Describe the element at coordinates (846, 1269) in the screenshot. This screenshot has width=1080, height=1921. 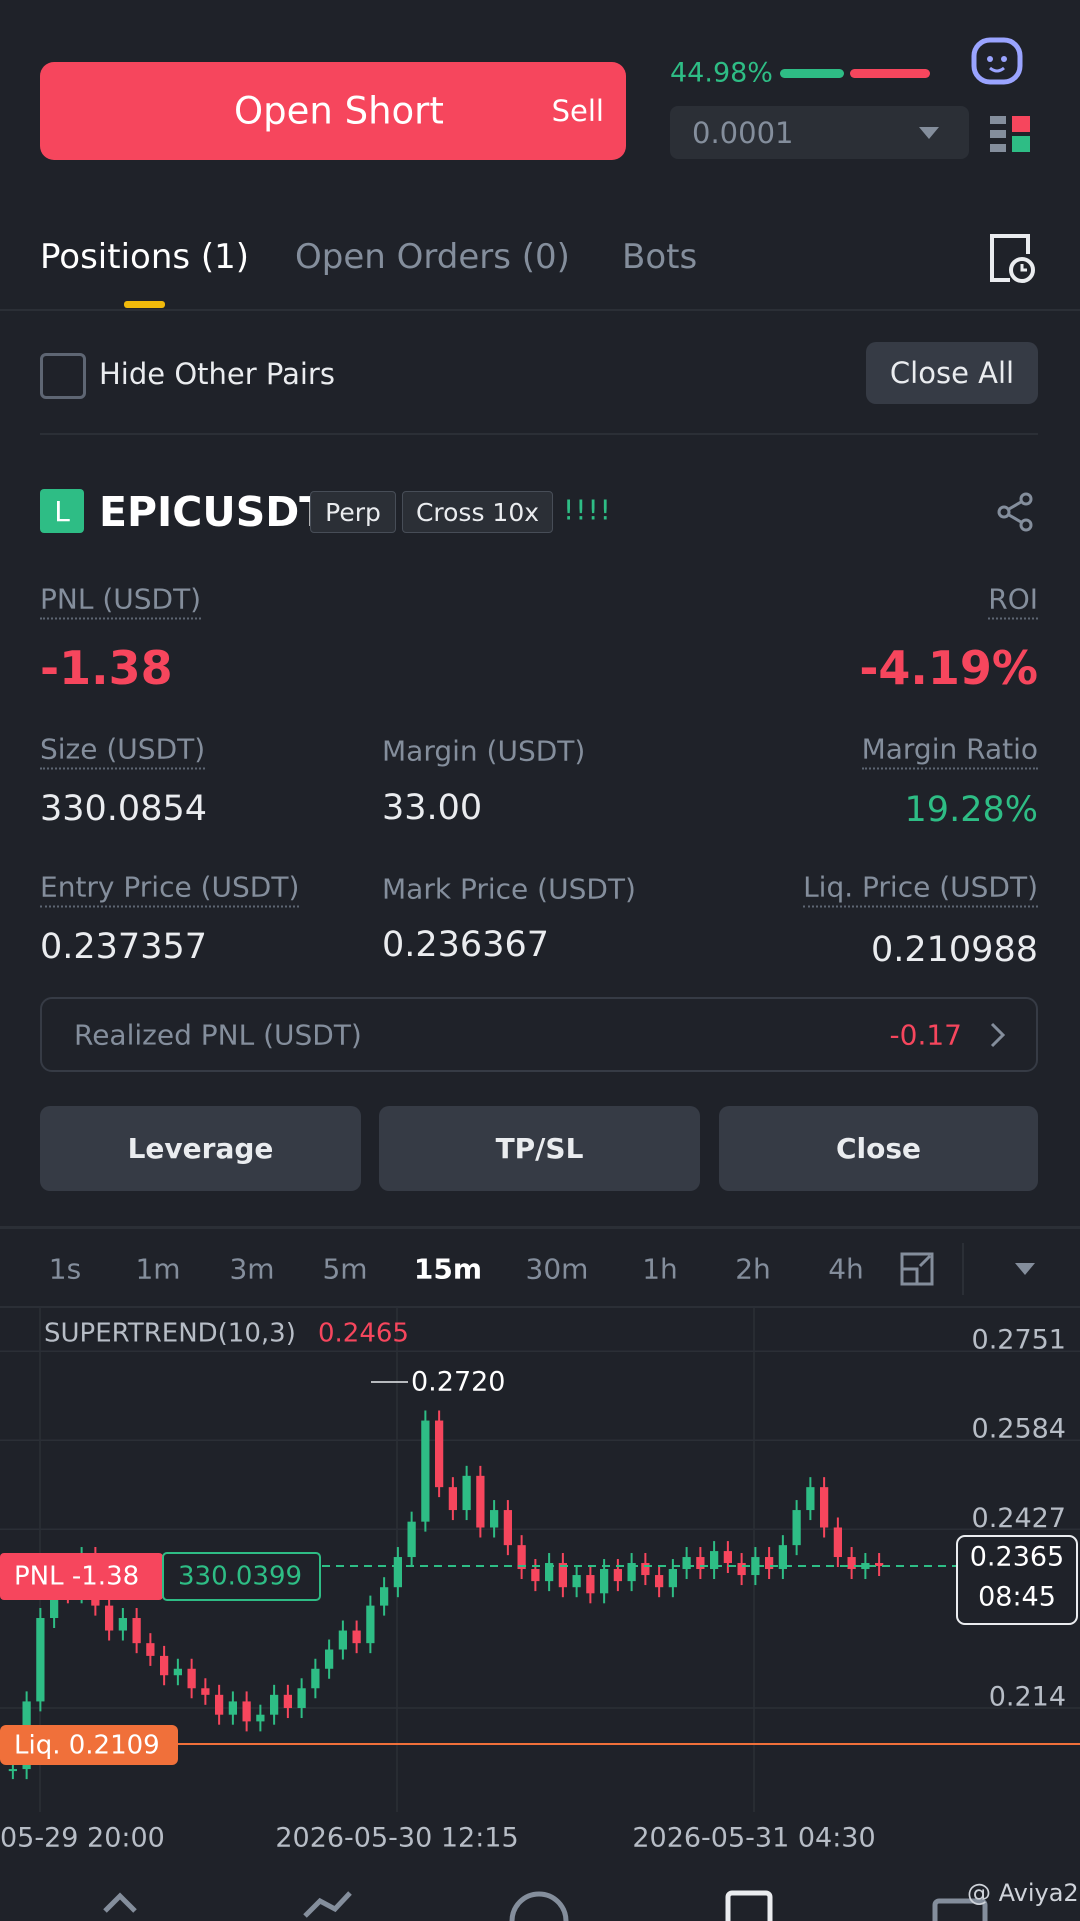
I see `interval: 4h` at that location.